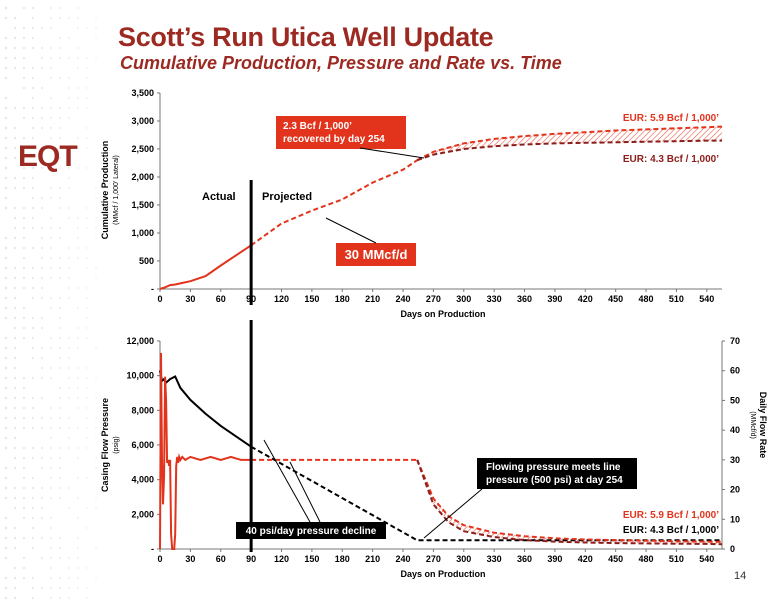 This screenshot has height=600, width=776. What do you see at coordinates (116, 445) in the screenshot?
I see `y-axis-sublabel: (psig)` at bounding box center [116, 445].